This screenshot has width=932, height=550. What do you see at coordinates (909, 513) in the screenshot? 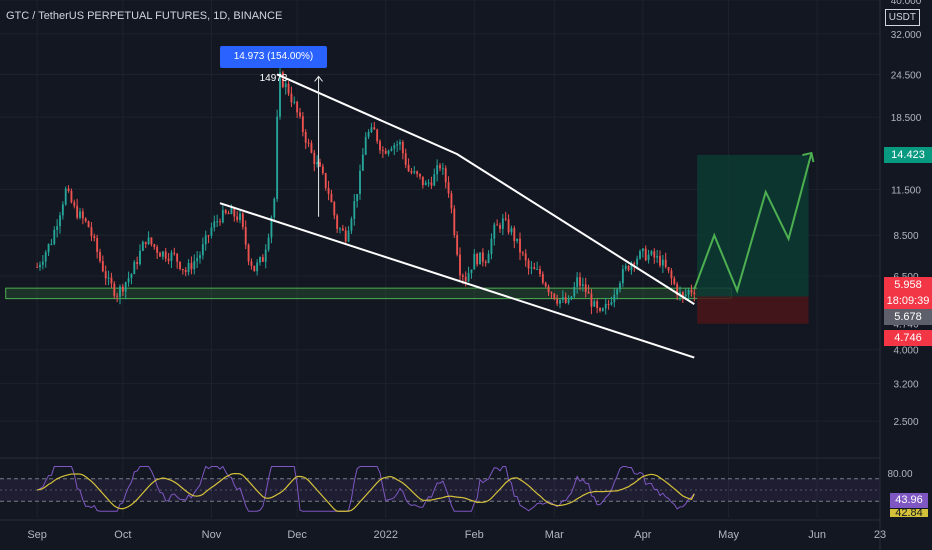
I see `rsi-ma-tag: 42.84` at bounding box center [909, 513].